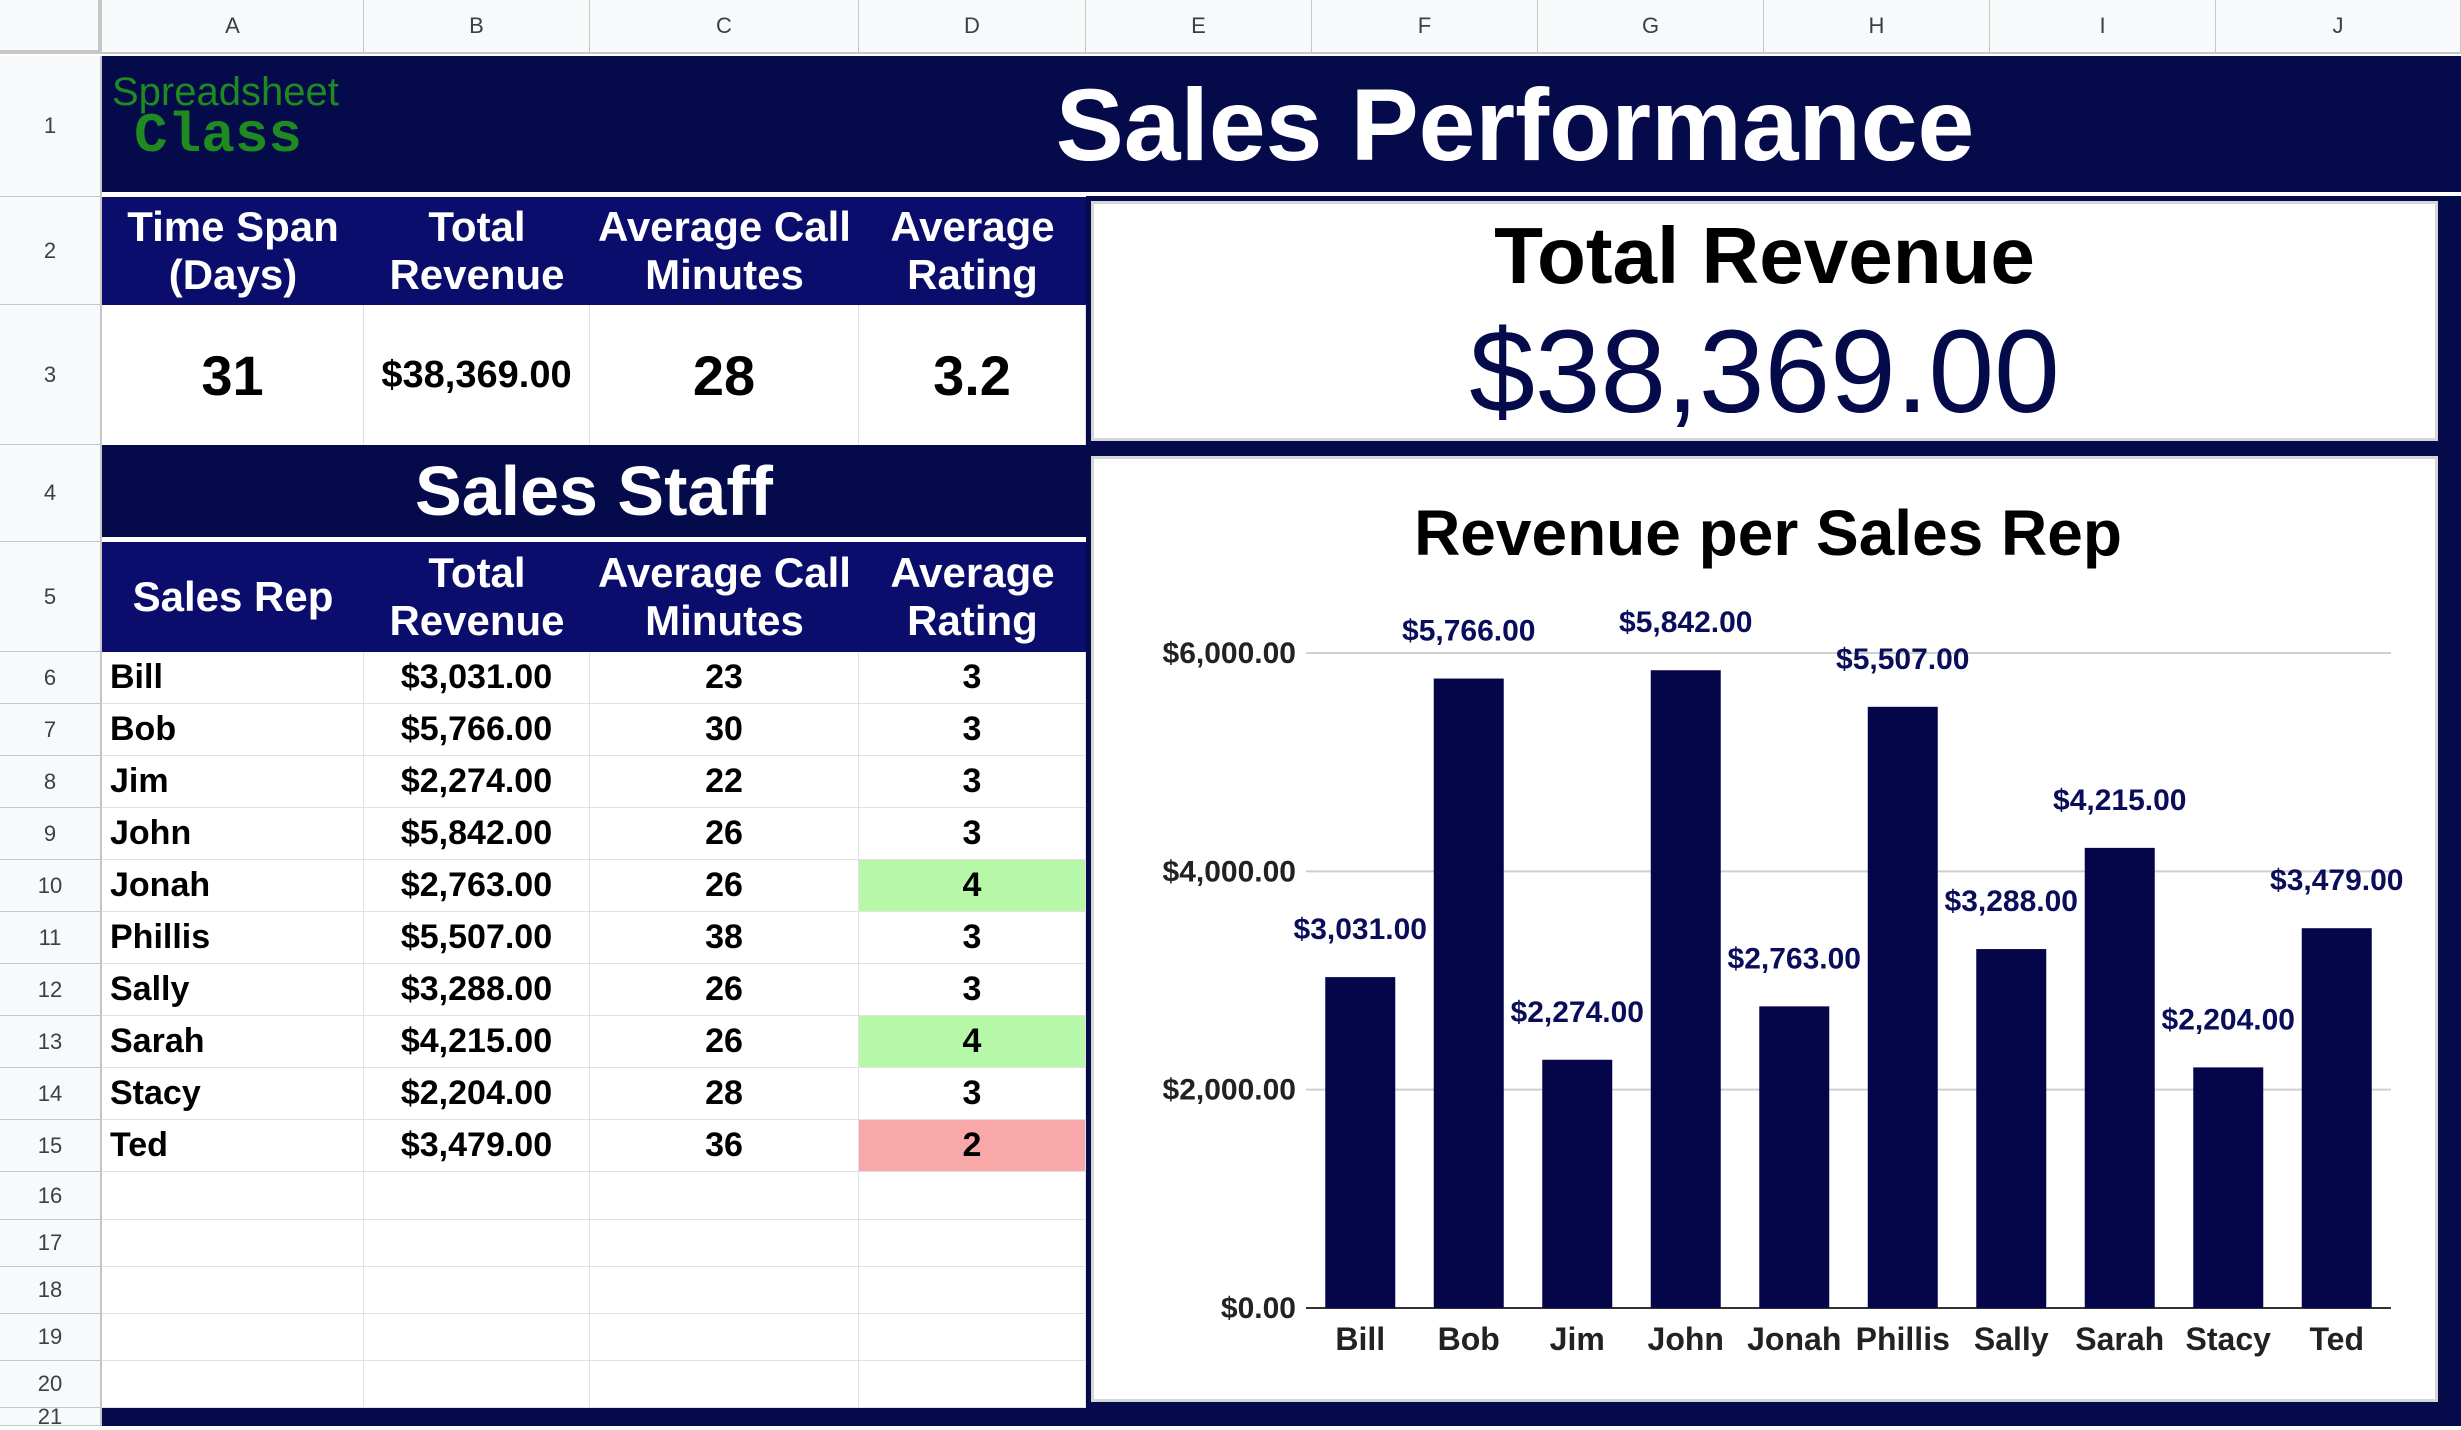 The width and height of the screenshot is (2461, 1430). What do you see at coordinates (724, 1094) in the screenshot?
I see `minutes-cell: 28` at bounding box center [724, 1094].